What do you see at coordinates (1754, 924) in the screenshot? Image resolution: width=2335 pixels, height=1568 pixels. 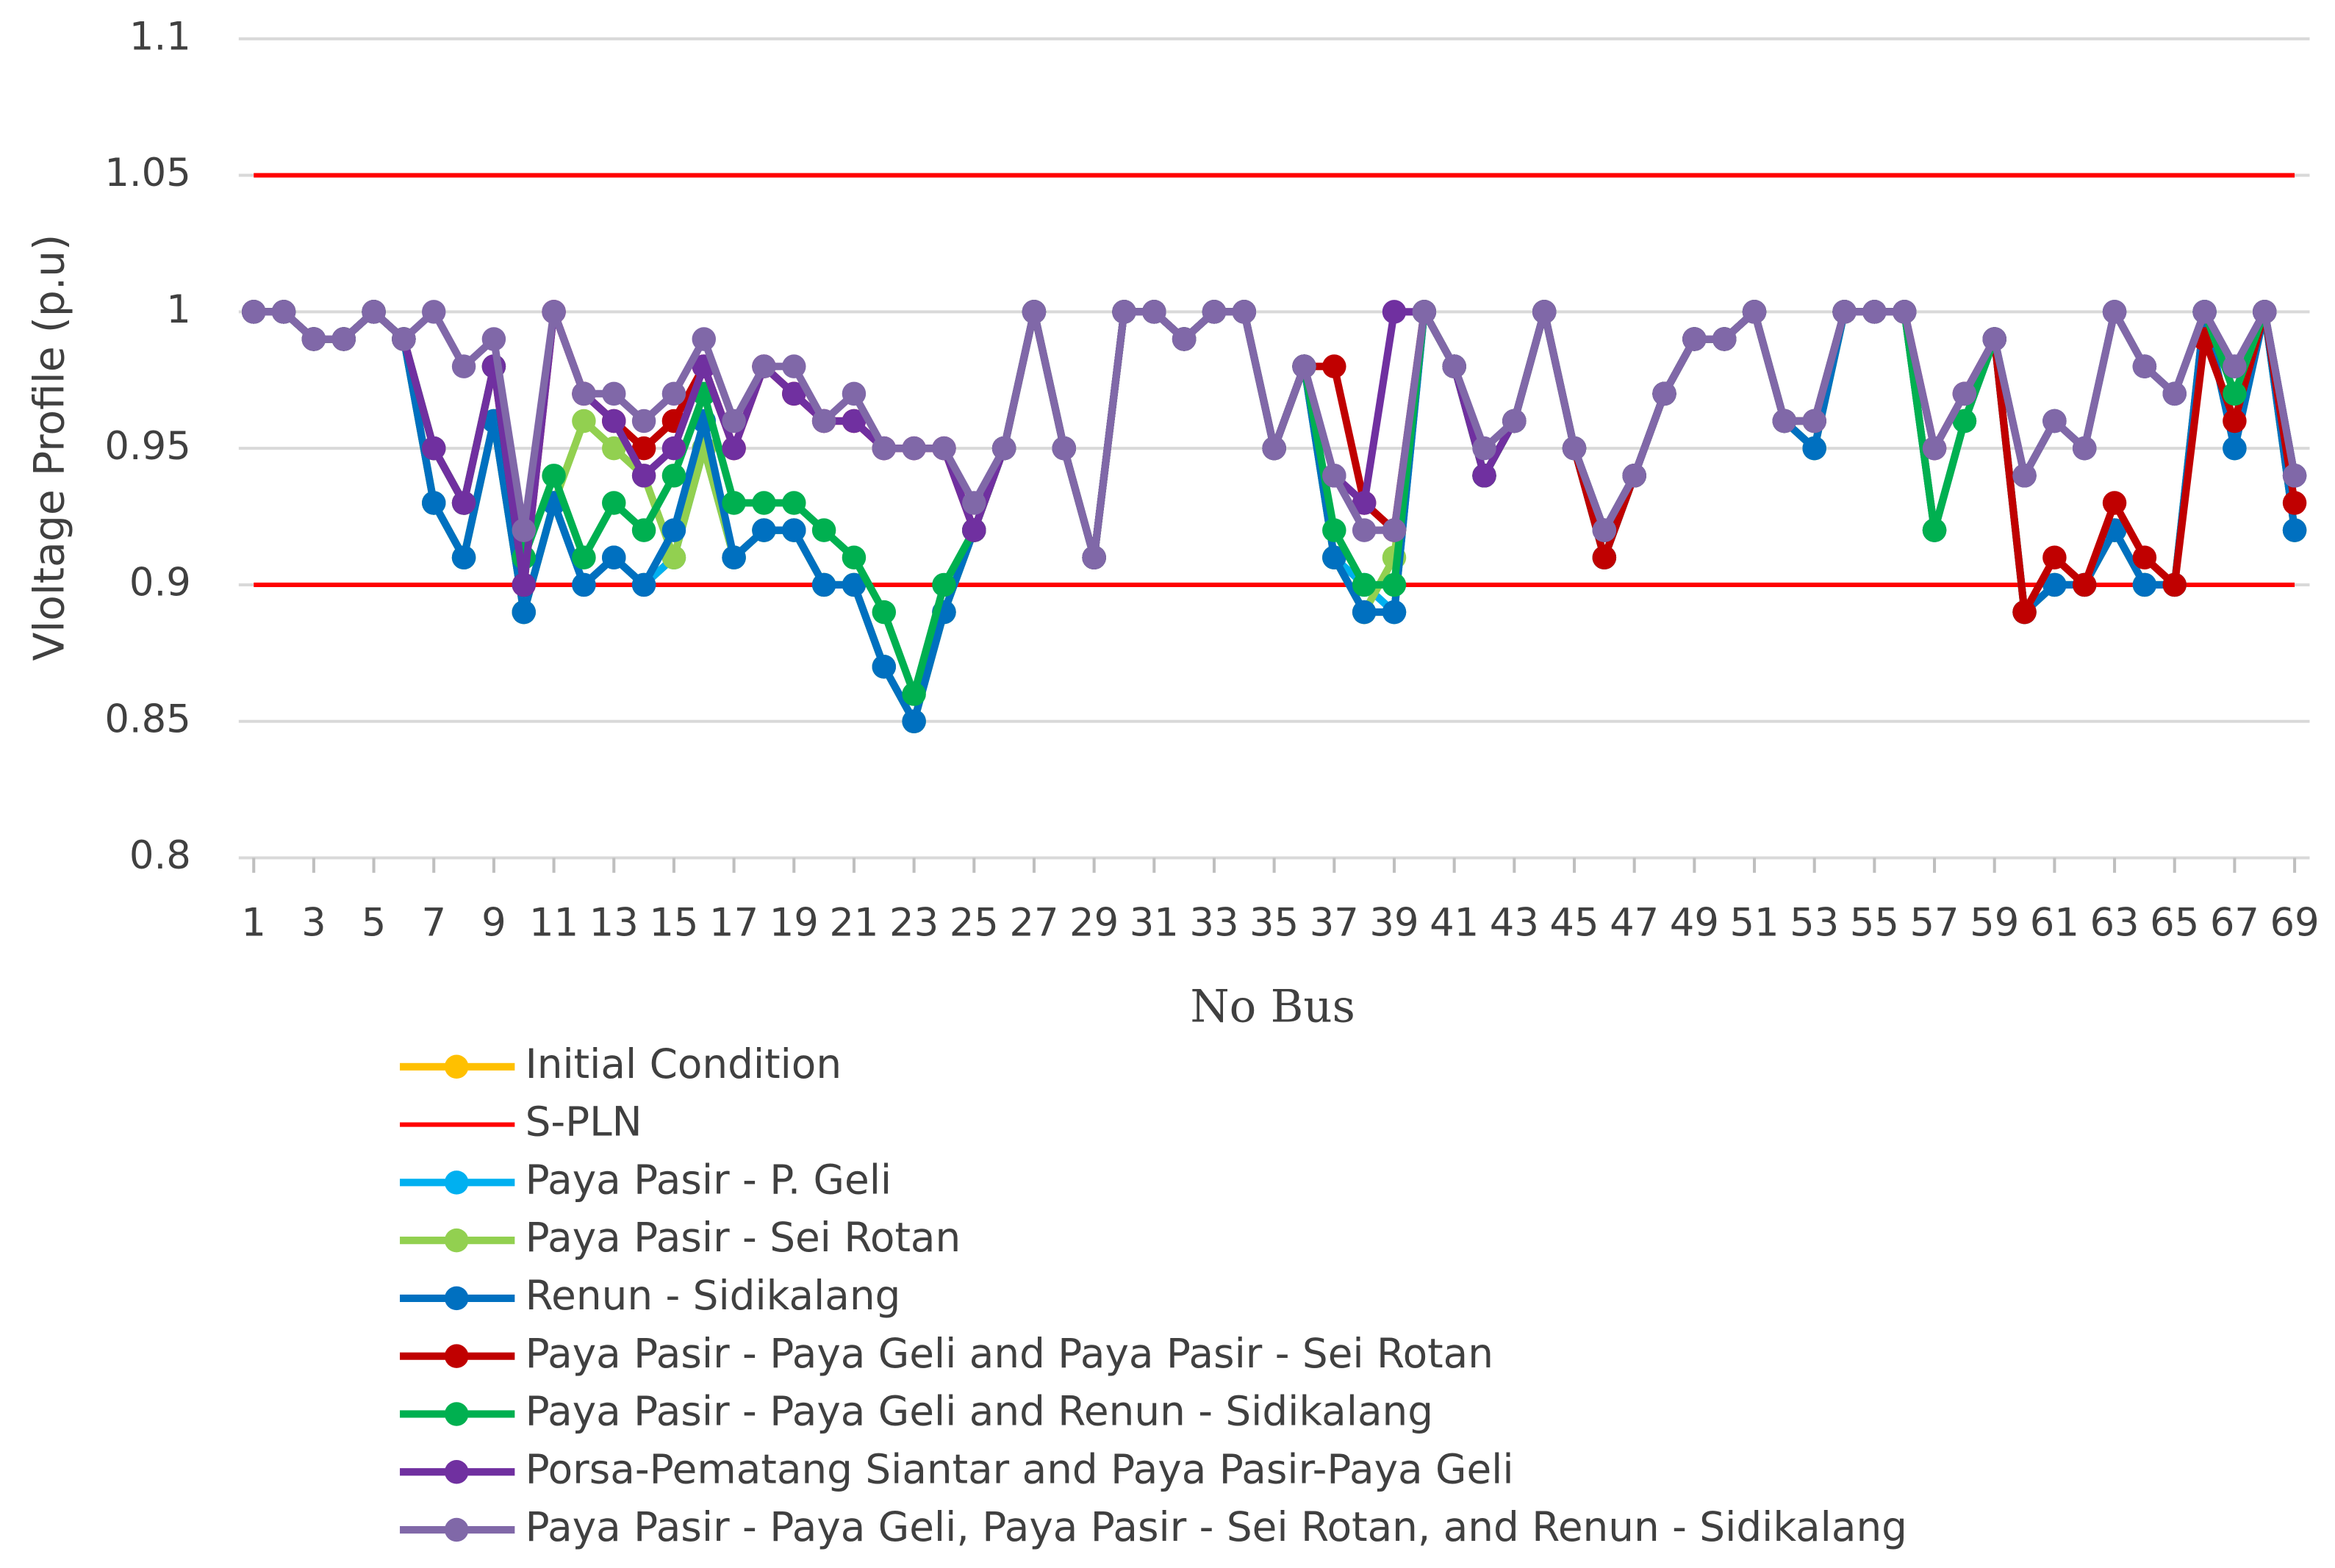 I see `x-tick-label: 51` at bounding box center [1754, 924].